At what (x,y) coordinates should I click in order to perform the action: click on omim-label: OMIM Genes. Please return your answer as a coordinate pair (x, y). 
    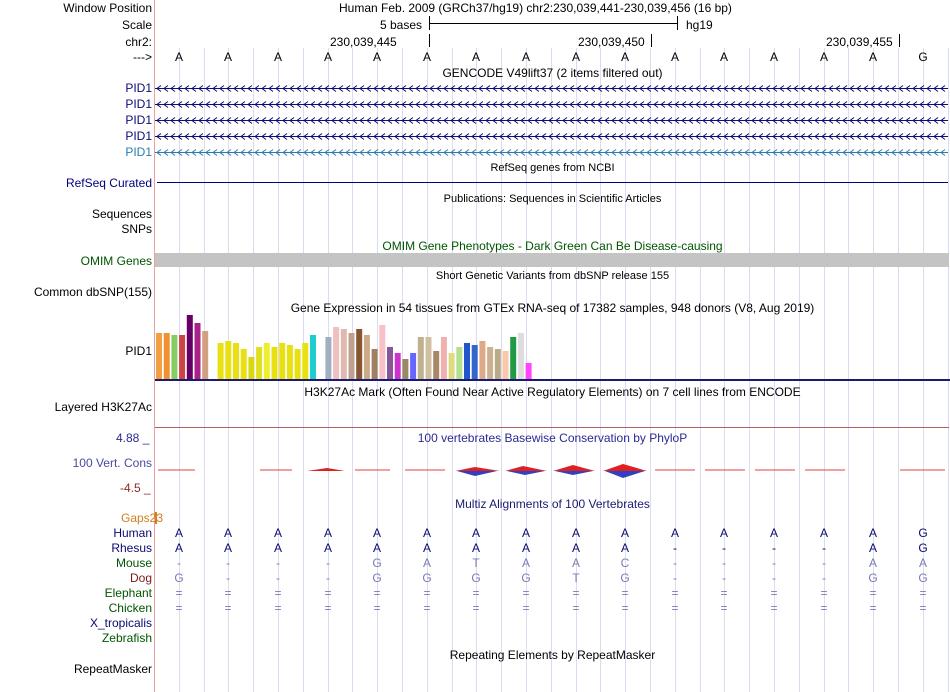
    Looking at the image, I should click on (116, 261).